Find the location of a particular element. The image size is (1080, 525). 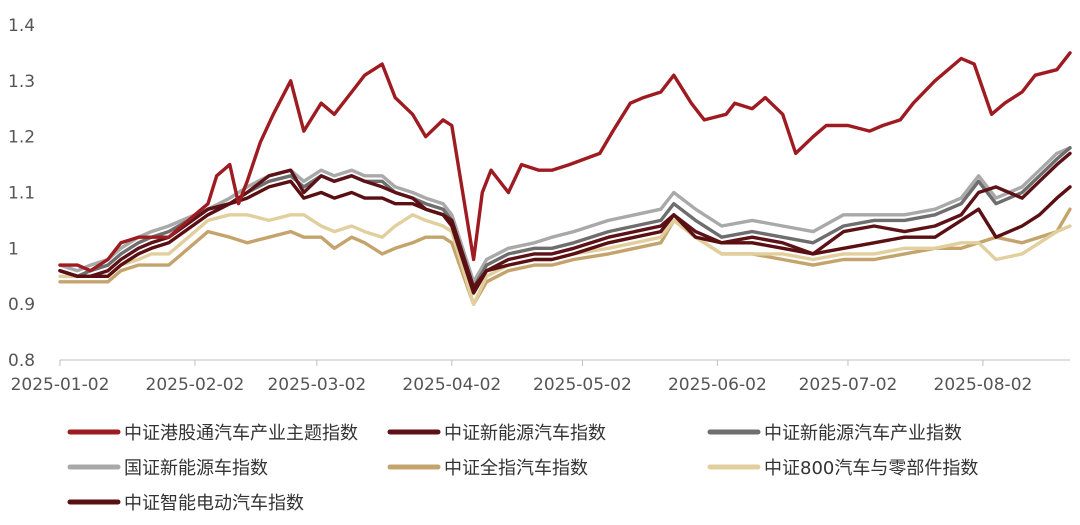

y-axis: 0.8 0.9 1 1.1 1.2 1.3 1.4 is located at coordinates (21, 193).